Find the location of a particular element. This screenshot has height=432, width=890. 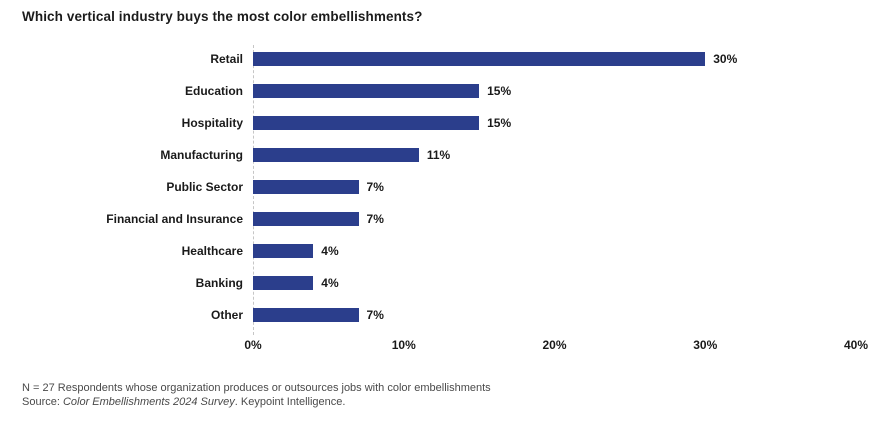

bar-area: 11% is located at coordinates (554, 155).